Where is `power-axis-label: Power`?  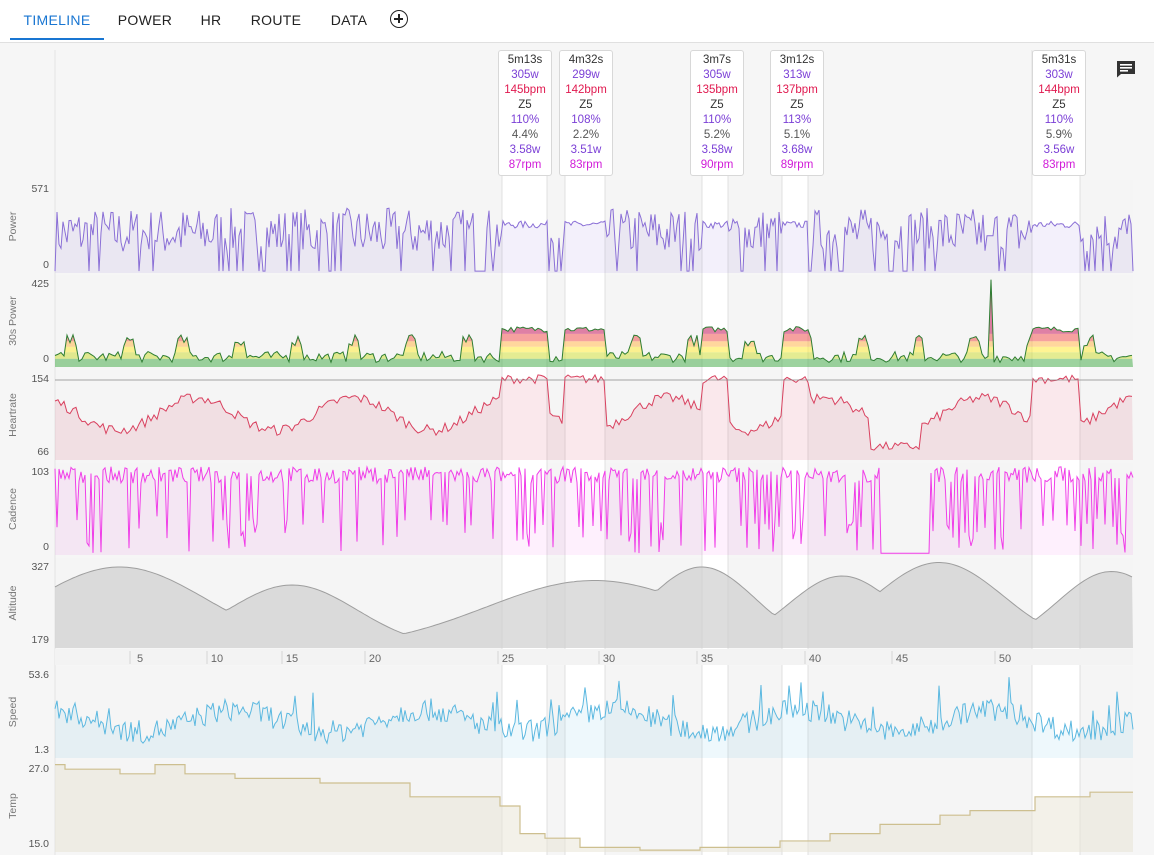
power-axis-label: Power is located at coordinates (13, 226).